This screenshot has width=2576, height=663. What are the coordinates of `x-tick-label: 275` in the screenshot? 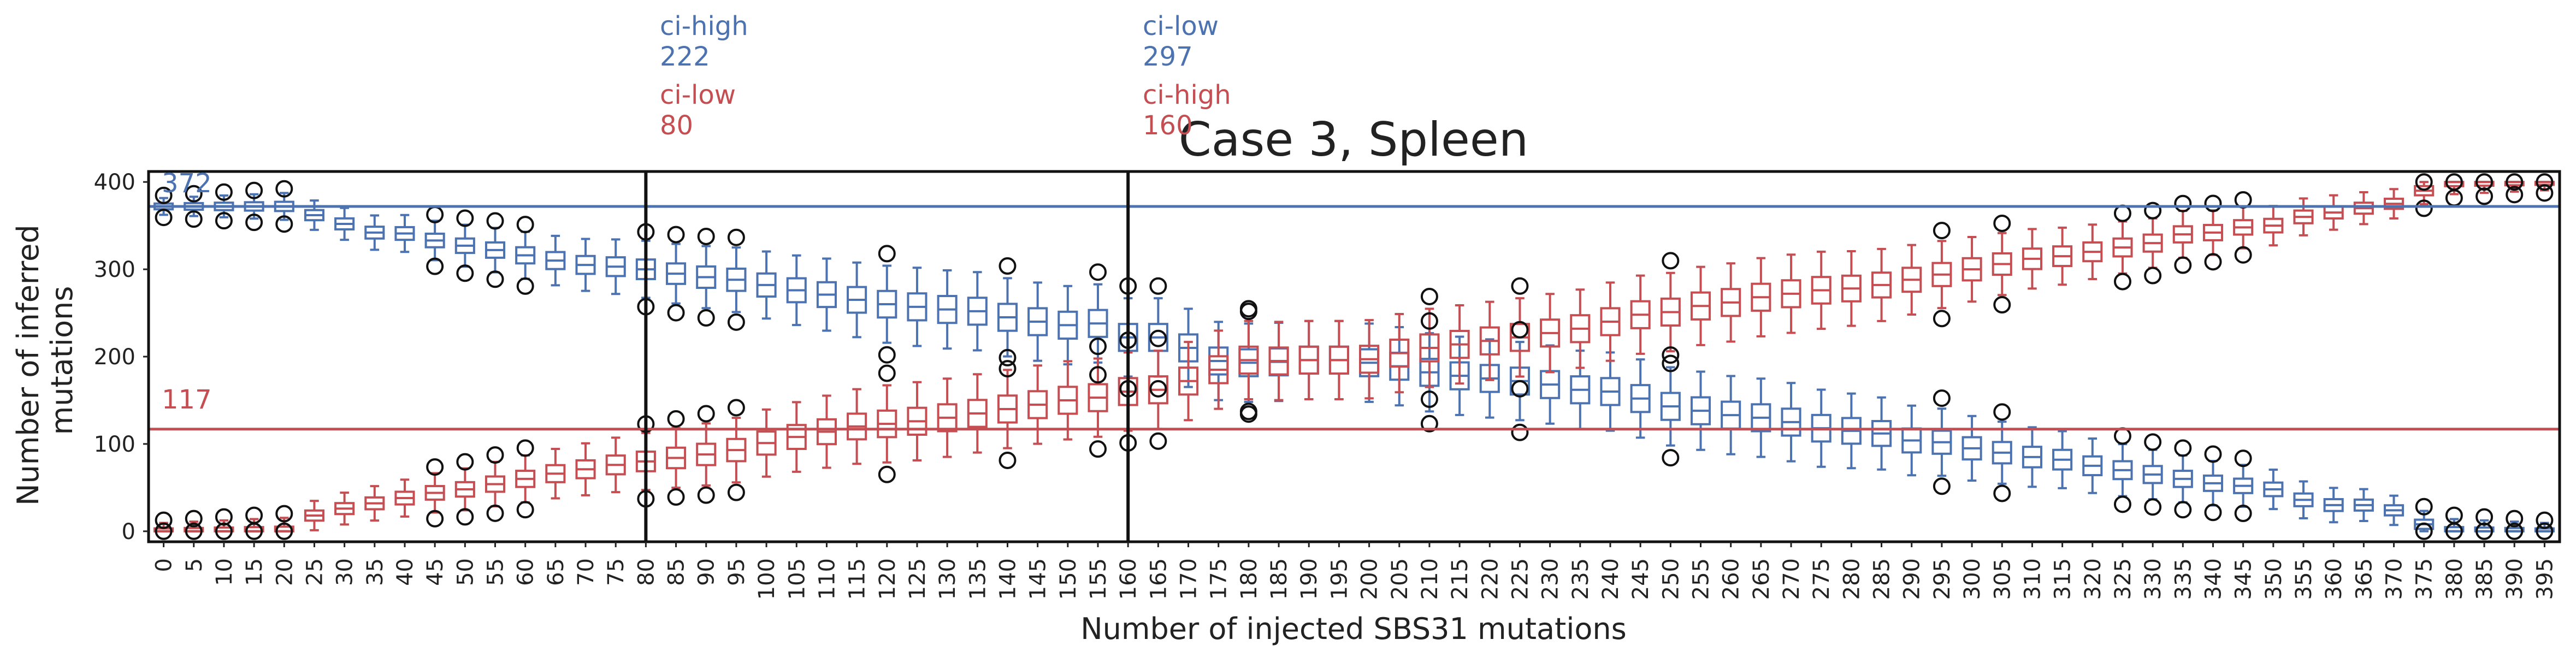 It's located at (1821, 579).